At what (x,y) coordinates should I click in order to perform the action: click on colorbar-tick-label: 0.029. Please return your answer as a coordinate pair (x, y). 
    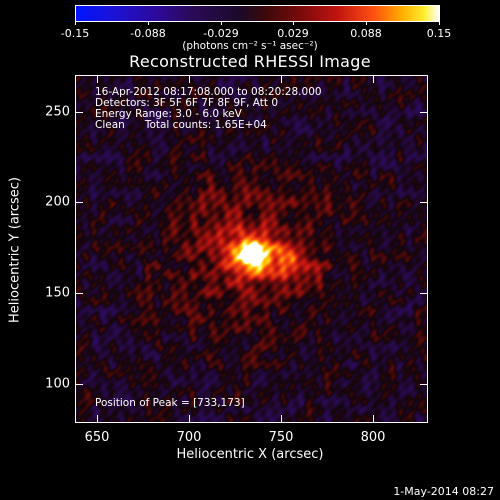
    Looking at the image, I should click on (293, 33).